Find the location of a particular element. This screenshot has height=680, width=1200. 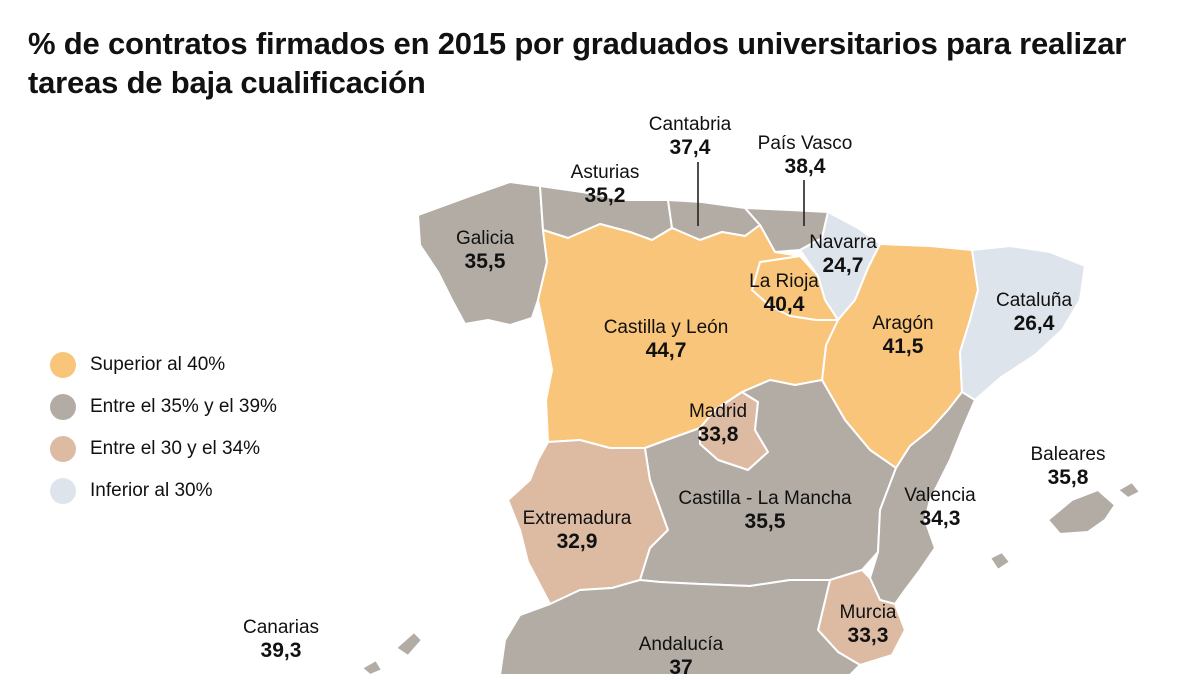

label-cantabria: Cantabria 37,4 is located at coordinates (690, 137).